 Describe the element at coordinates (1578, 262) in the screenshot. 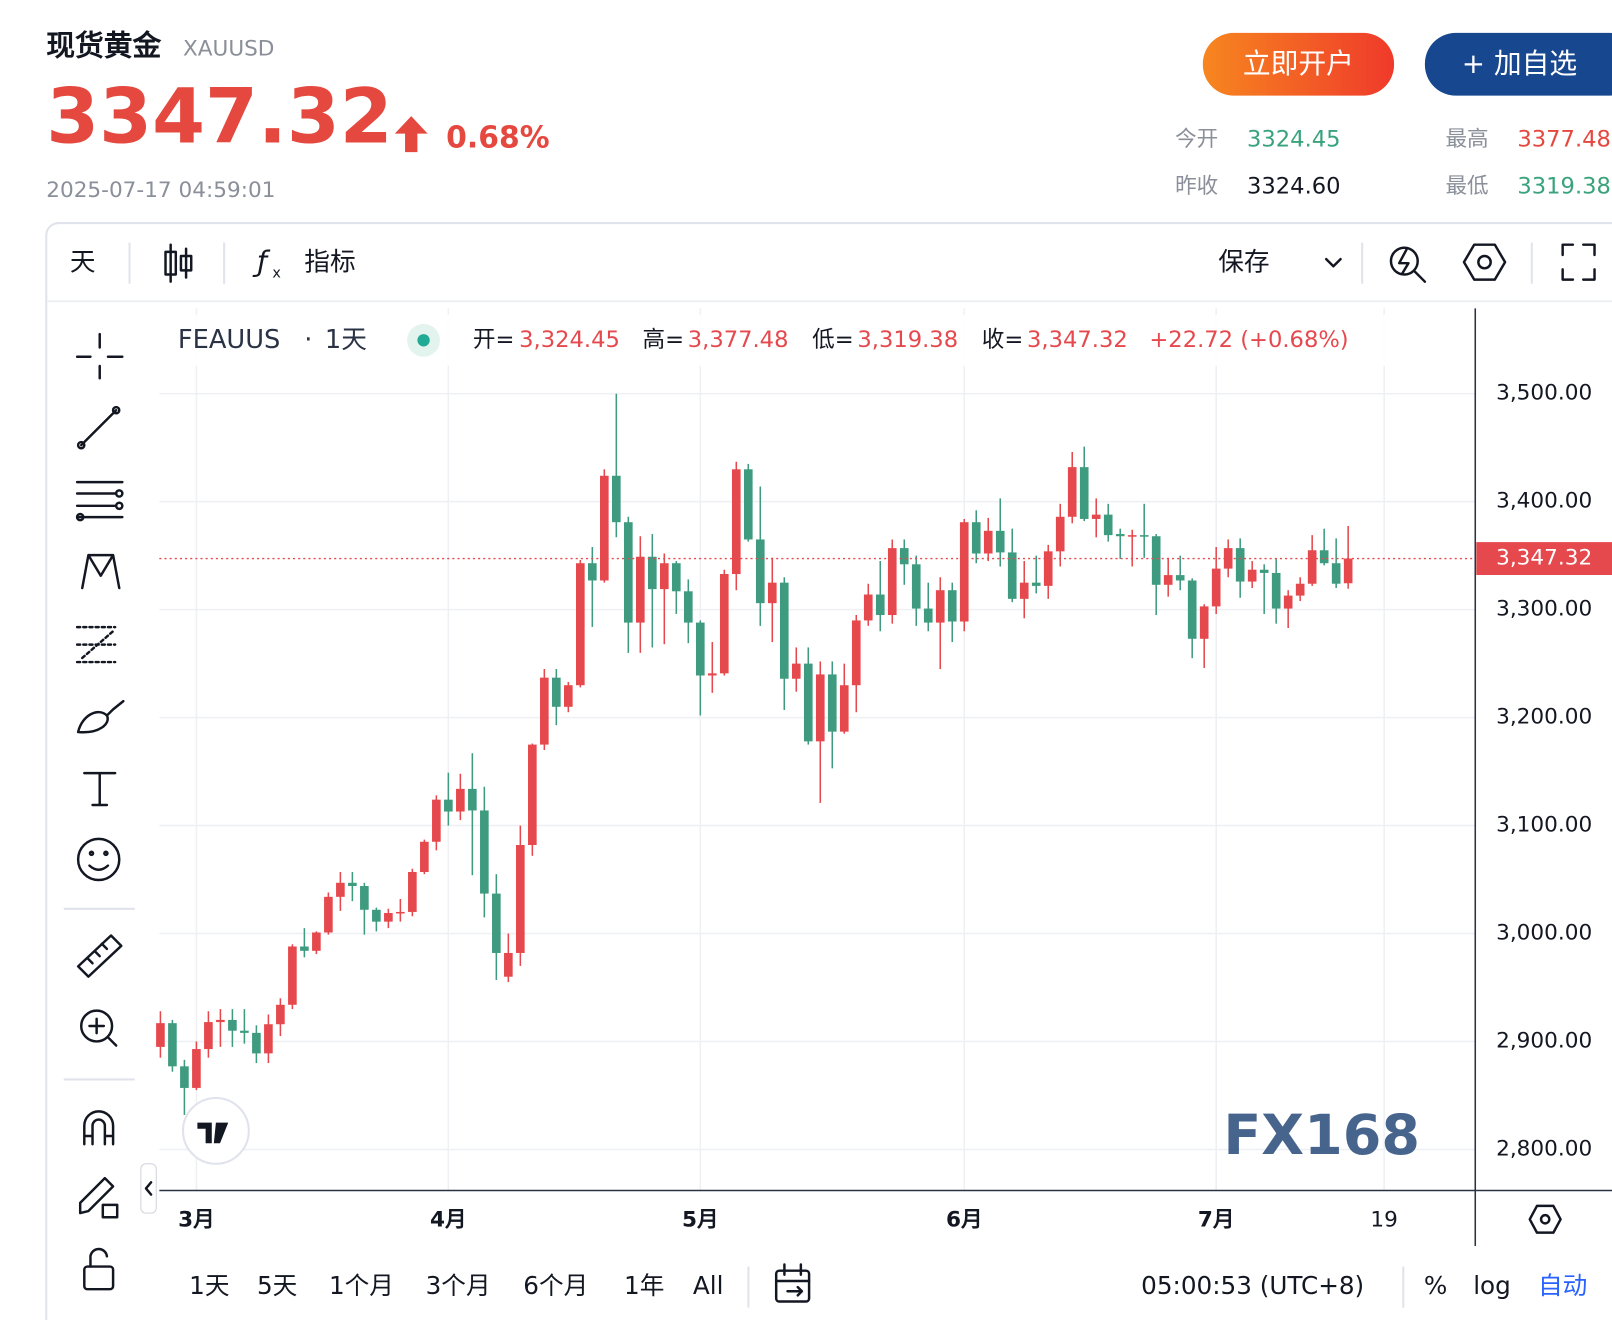

I see `fullscreen-icon` at that location.